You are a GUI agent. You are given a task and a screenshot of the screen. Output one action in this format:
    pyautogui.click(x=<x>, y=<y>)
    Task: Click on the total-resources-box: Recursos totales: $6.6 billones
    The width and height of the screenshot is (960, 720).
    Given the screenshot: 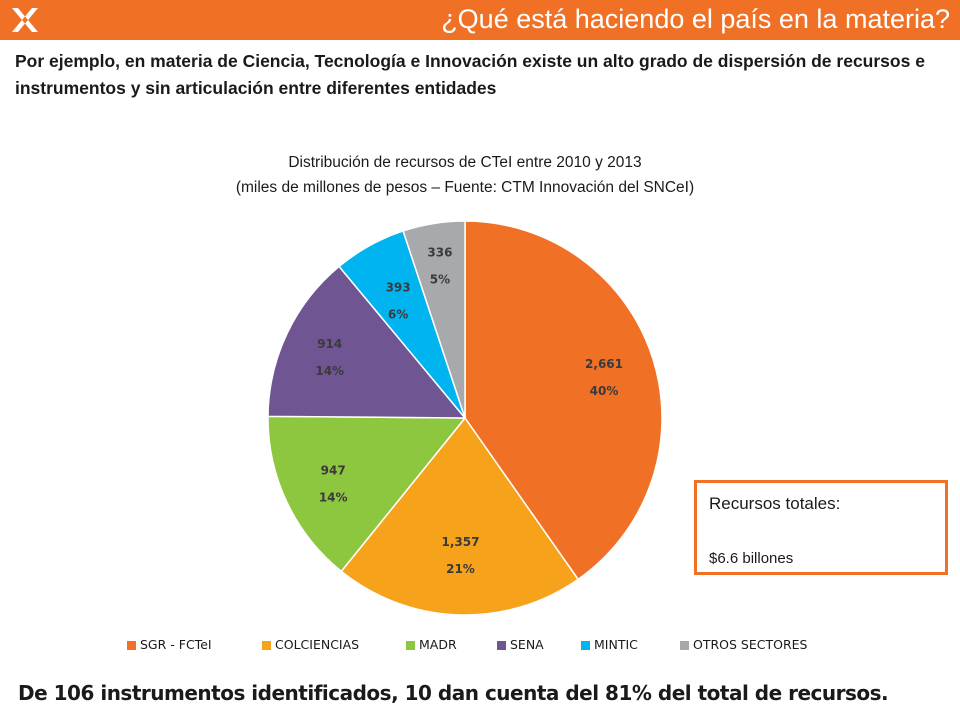 What is the action you would take?
    pyautogui.click(x=821, y=527)
    